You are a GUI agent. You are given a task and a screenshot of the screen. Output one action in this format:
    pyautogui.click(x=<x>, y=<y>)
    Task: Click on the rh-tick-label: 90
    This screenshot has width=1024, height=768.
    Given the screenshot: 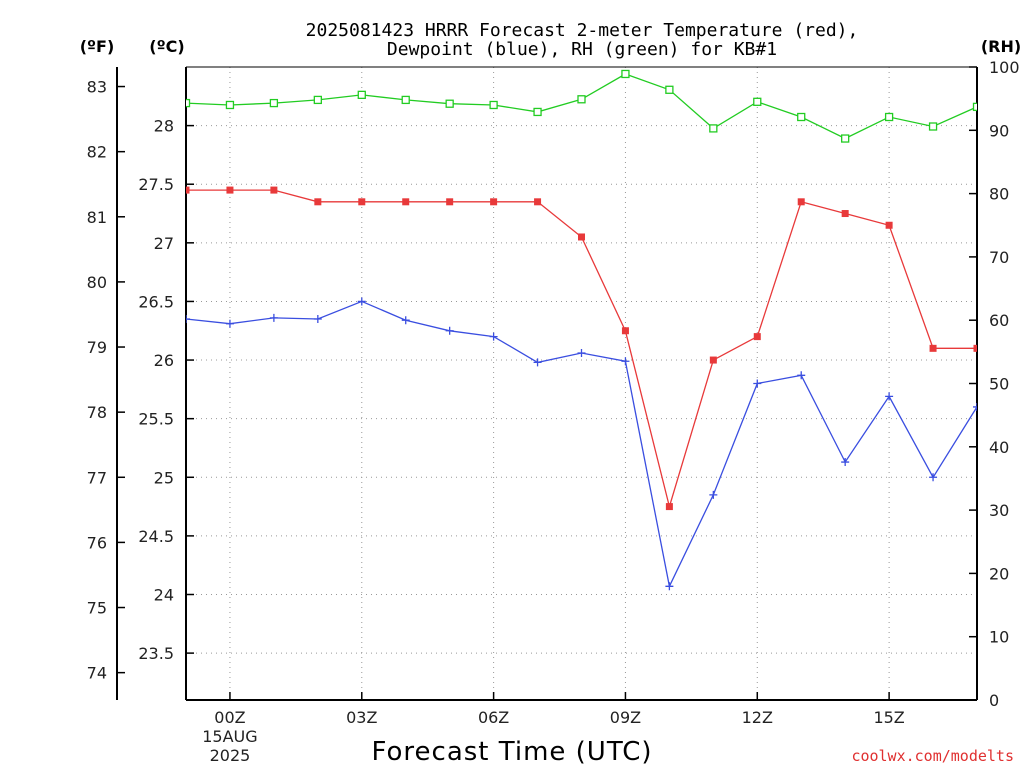 What is the action you would take?
    pyautogui.click(x=999, y=130)
    